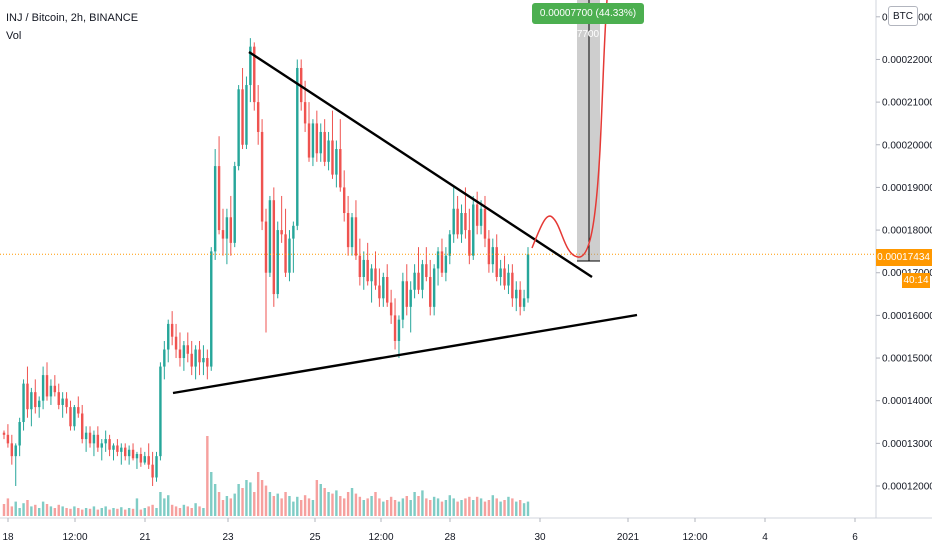 The width and height of the screenshot is (932, 550). What do you see at coordinates (907, 359) in the screenshot?
I see `y-tick-label: 0.00015000` at bounding box center [907, 359].